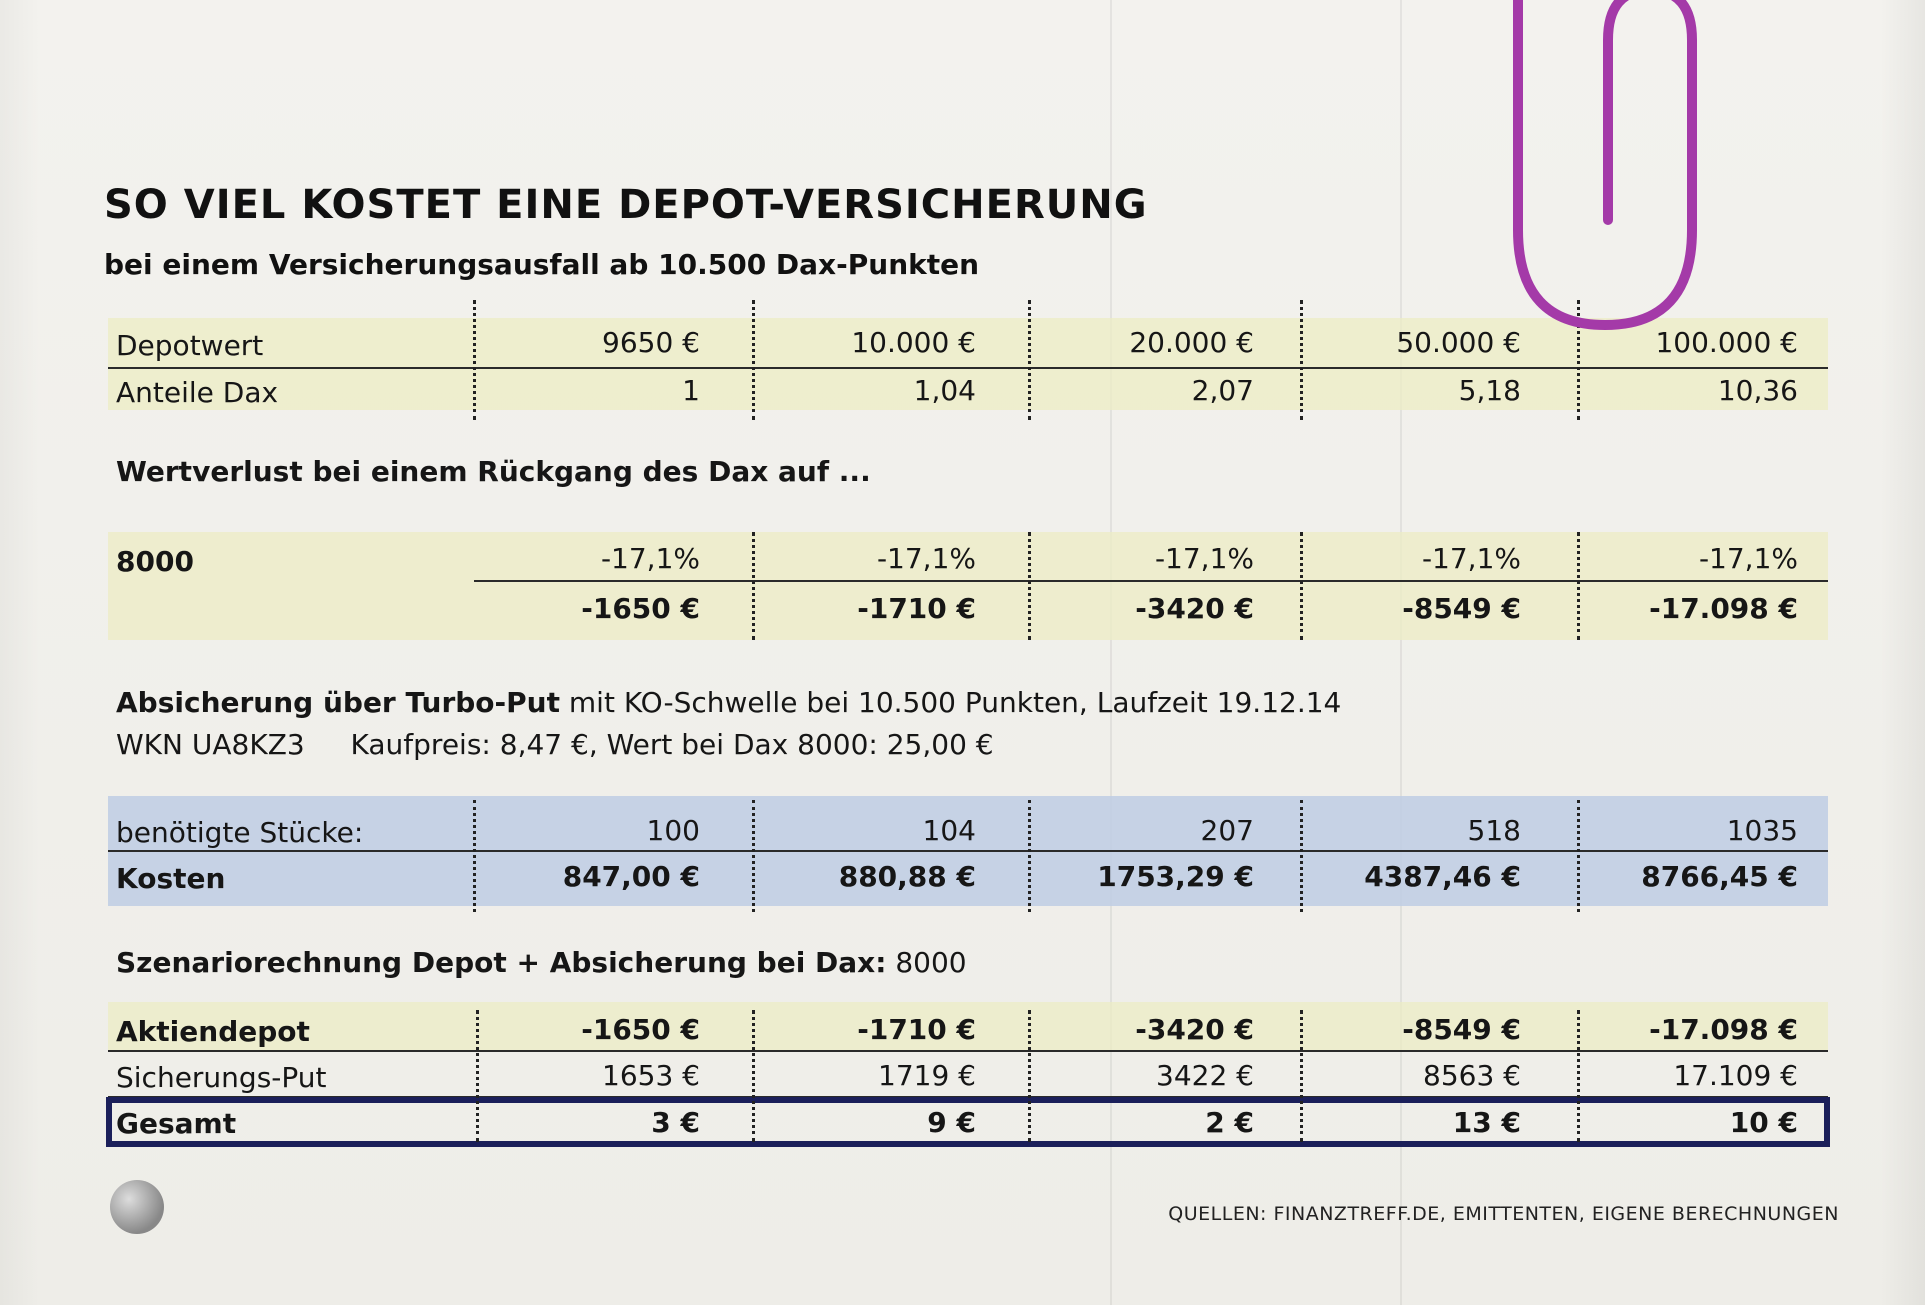  What do you see at coordinates (213, 1031) in the screenshot?
I see `row-label-aktiendepot: Aktiendepot` at bounding box center [213, 1031].